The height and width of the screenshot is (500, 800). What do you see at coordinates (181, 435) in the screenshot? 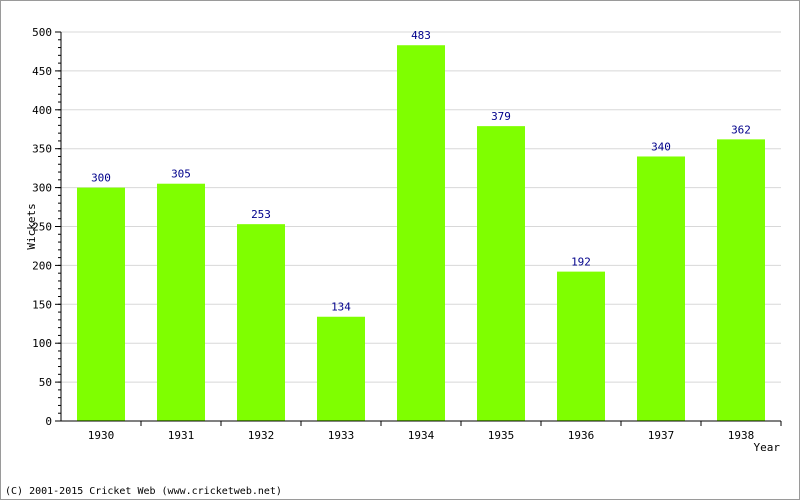
I see `x-tick-label: 1931` at bounding box center [181, 435].